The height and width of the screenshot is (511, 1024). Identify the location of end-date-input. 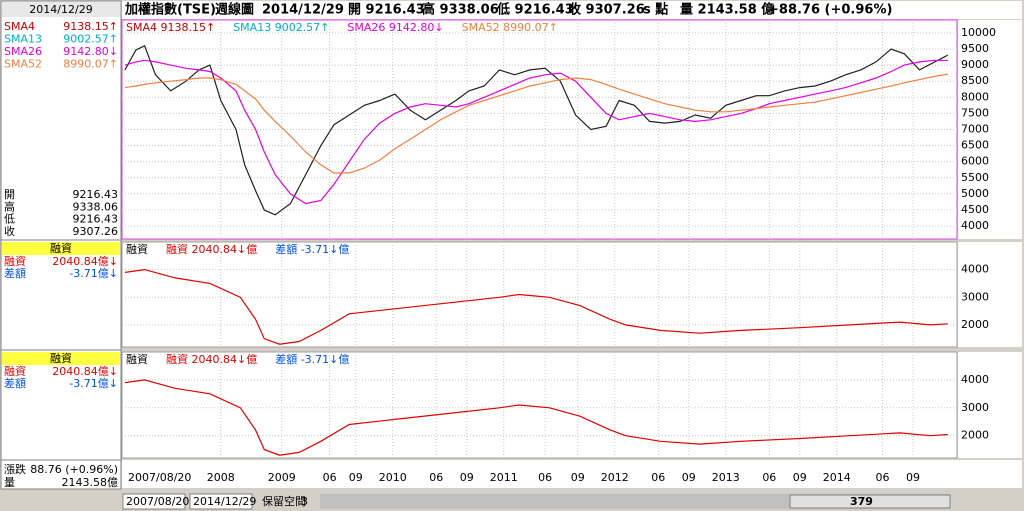
(221, 501).